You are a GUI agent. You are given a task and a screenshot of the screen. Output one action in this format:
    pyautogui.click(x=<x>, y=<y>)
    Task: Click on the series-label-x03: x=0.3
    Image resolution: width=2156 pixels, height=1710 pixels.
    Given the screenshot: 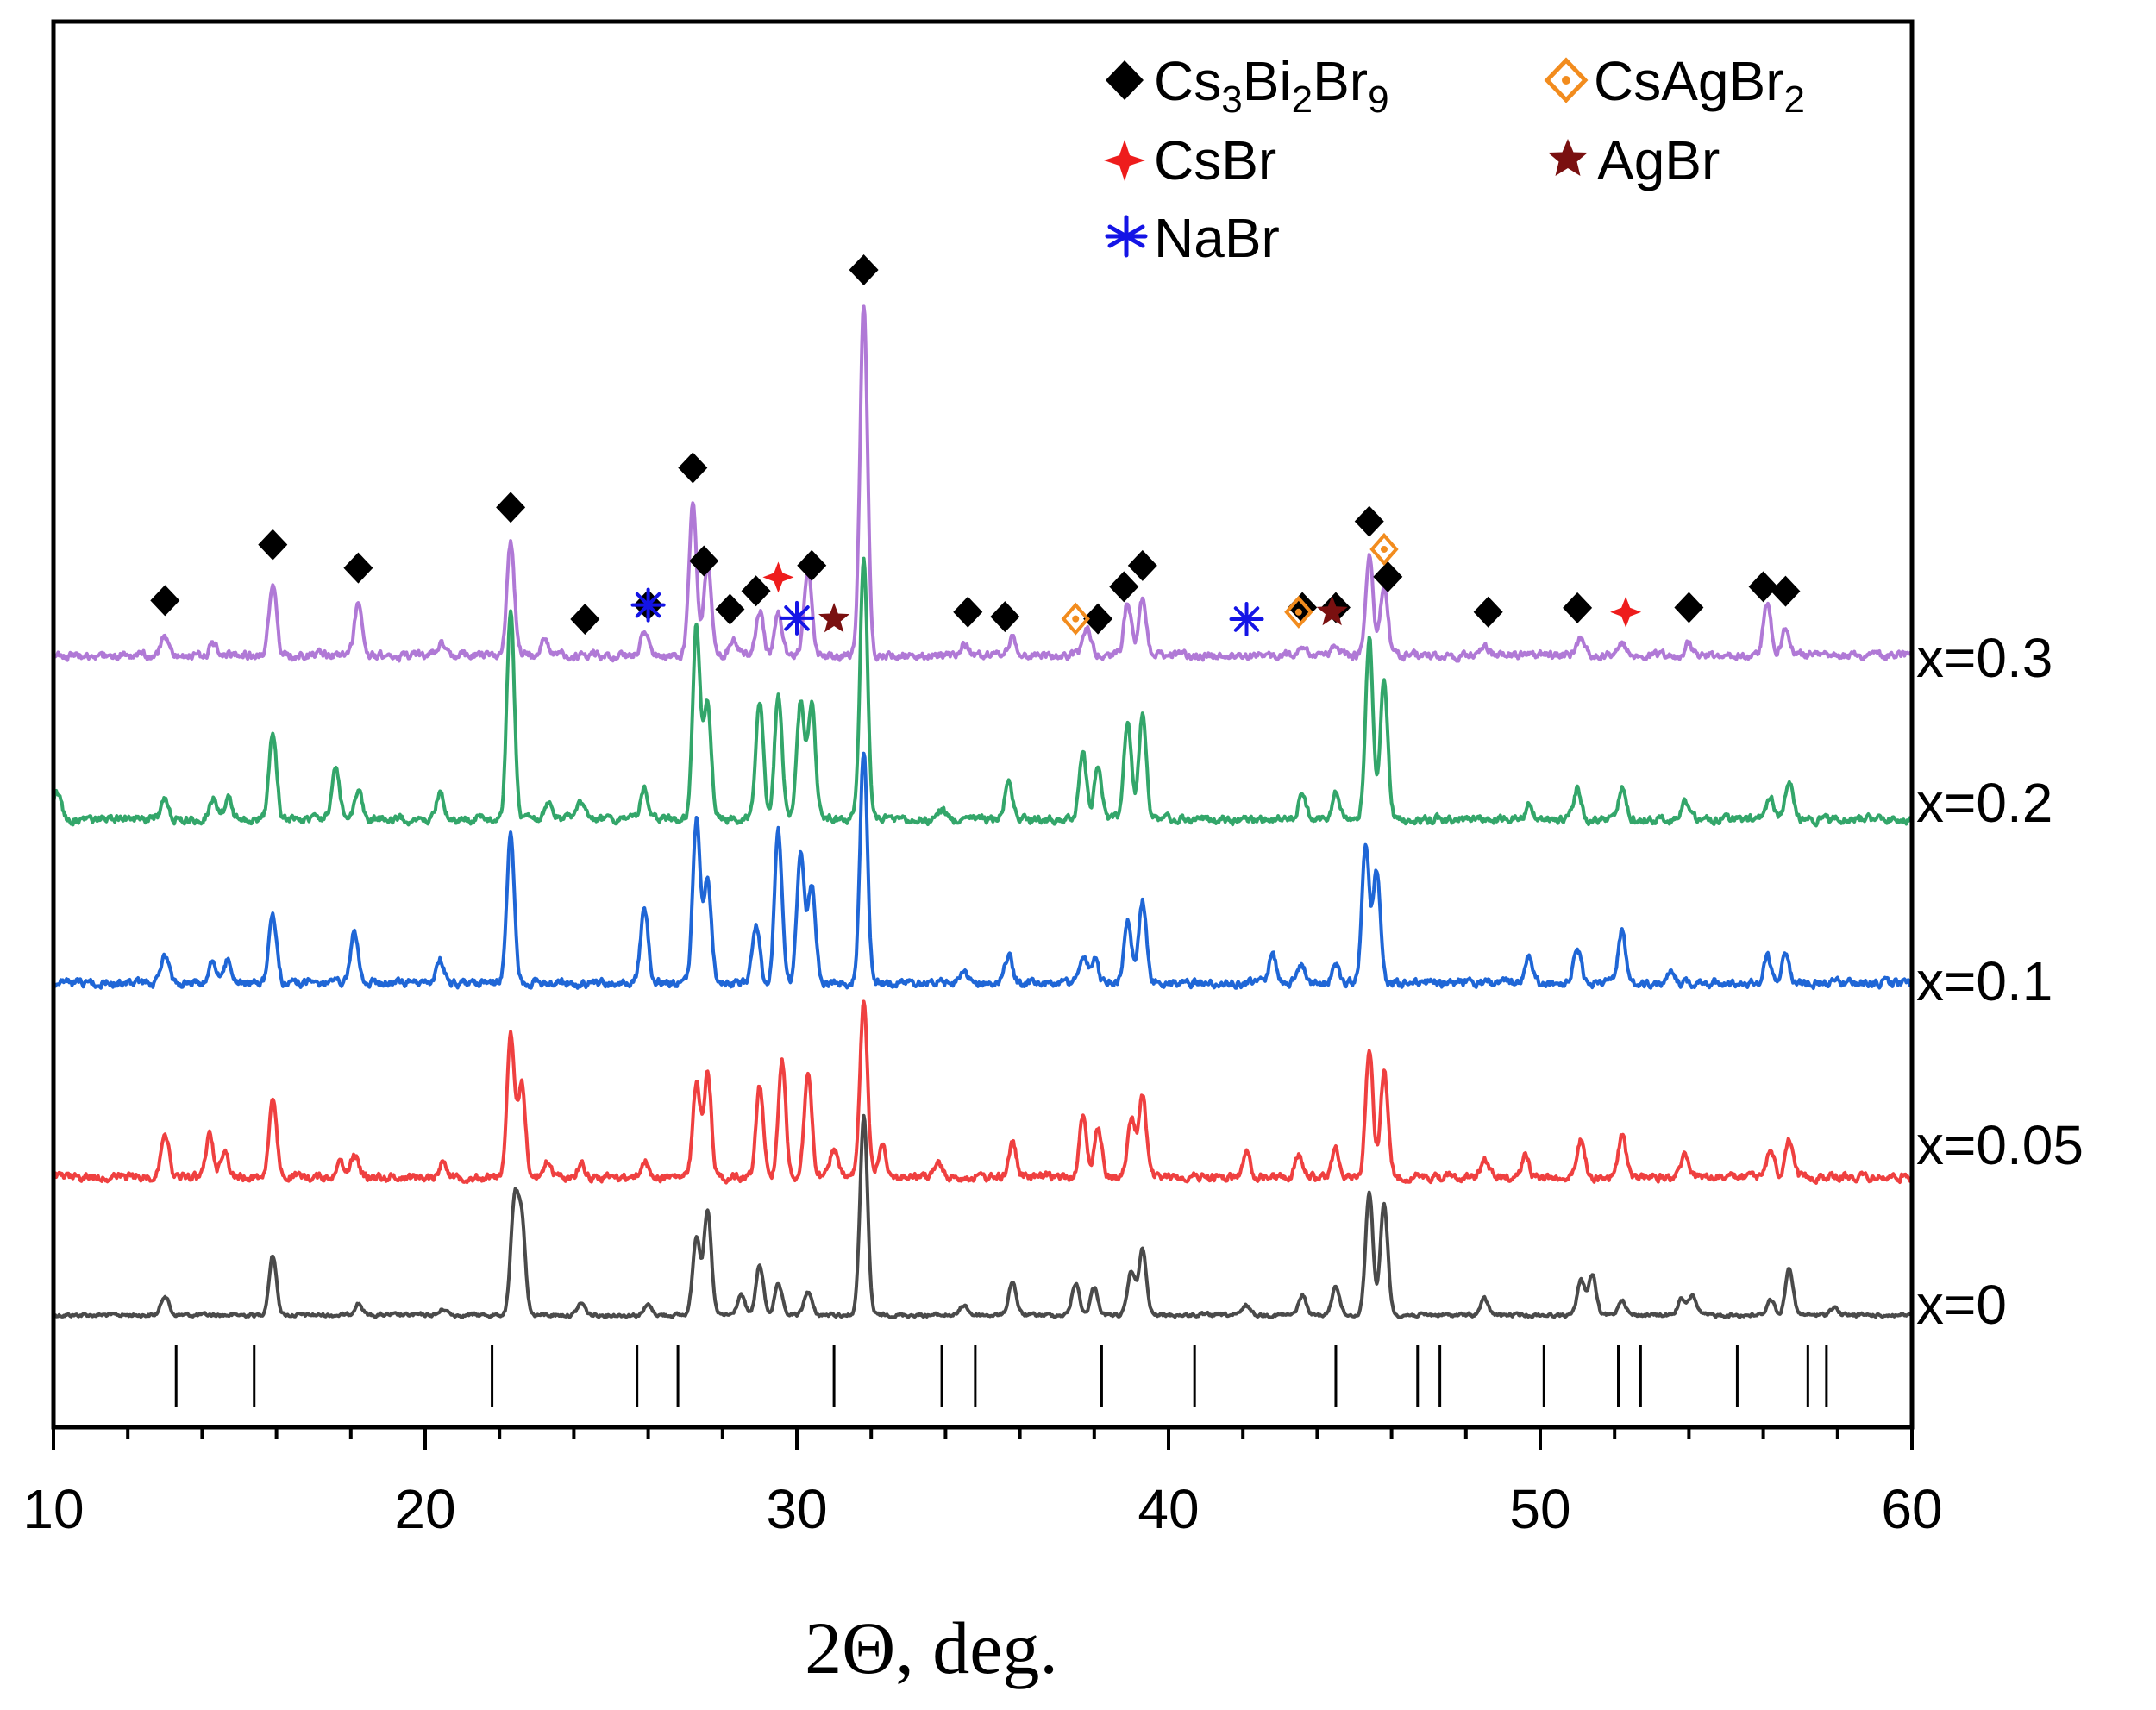 What is the action you would take?
    pyautogui.click(x=1984, y=658)
    